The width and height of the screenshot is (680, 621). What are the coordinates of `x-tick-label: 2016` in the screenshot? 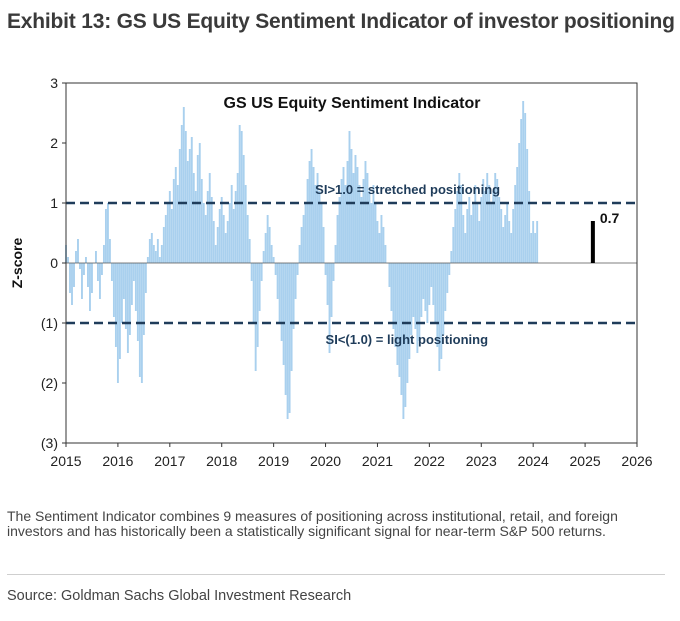 It's located at (117, 461).